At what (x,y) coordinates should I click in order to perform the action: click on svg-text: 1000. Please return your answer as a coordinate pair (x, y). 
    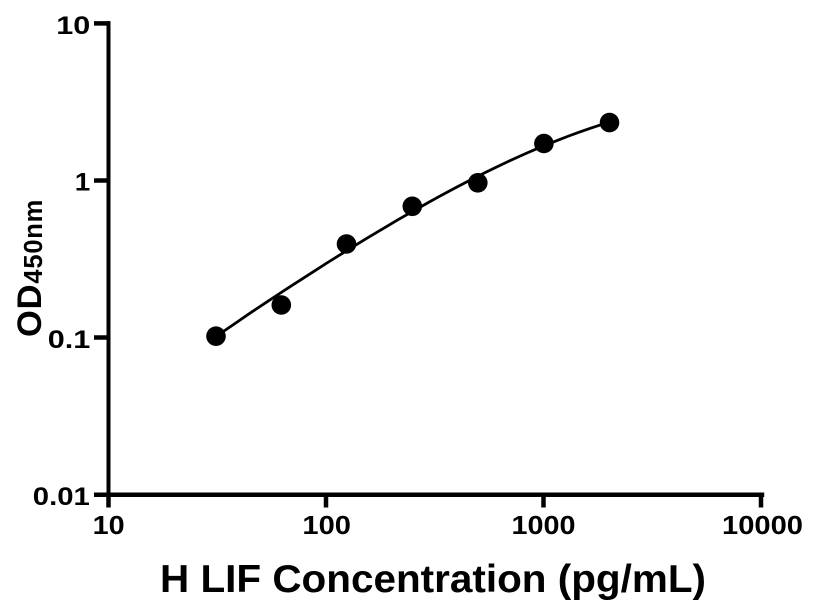
    Looking at the image, I should click on (544, 526).